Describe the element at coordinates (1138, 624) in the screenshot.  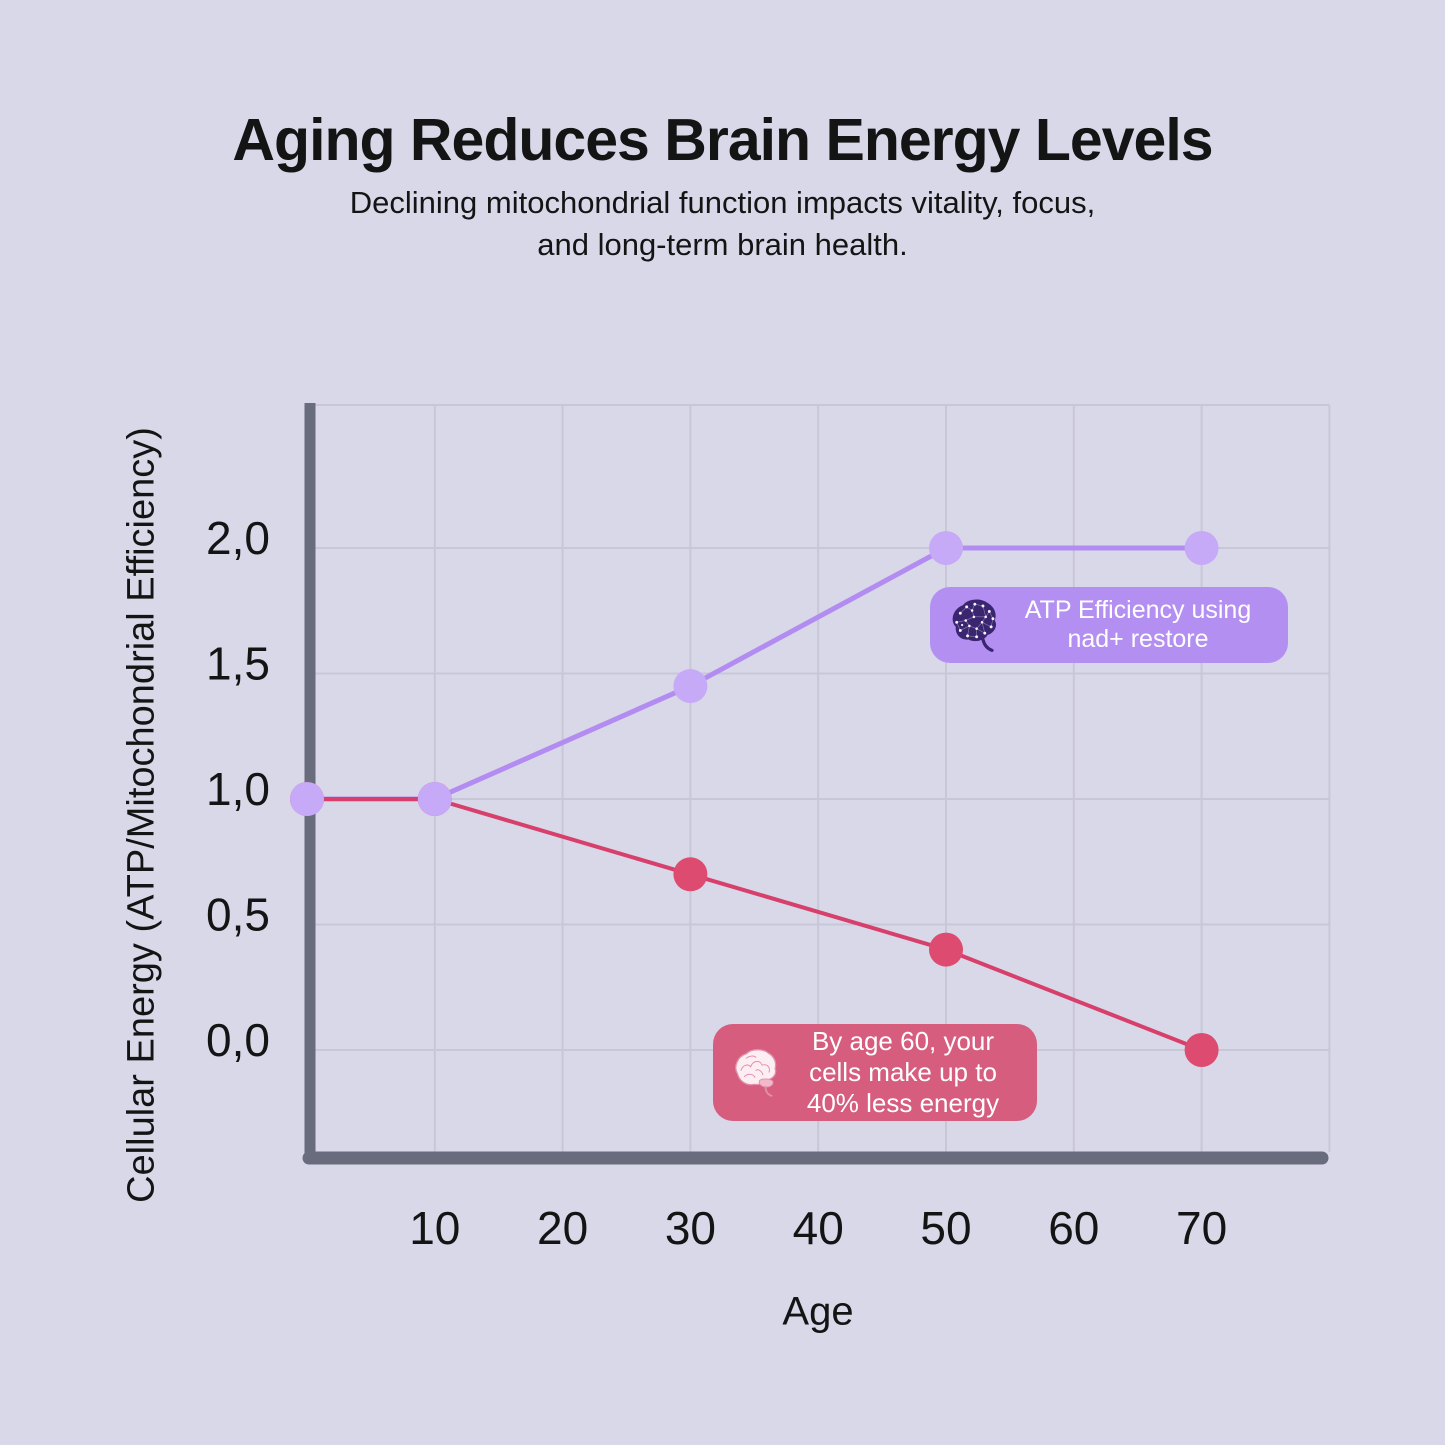
I see `atp-callout-text: ATP Efficiency using nad+ restore` at that location.